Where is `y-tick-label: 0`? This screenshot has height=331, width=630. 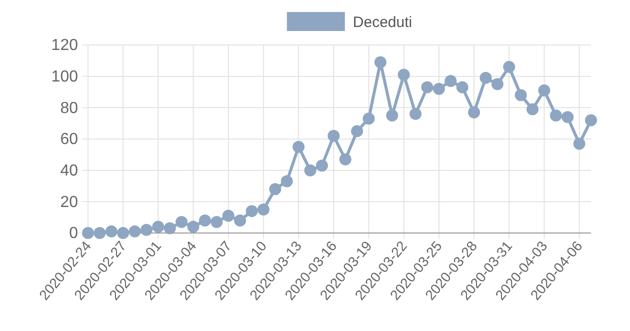 y-tick-label: 0 is located at coordinates (73, 233).